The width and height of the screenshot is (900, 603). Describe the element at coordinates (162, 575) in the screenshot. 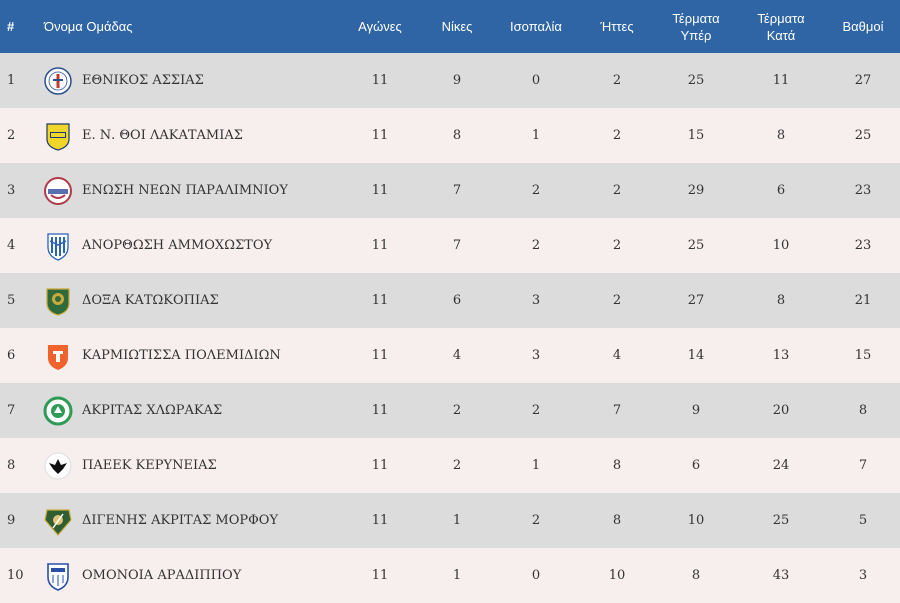

I see `team-name-link: ΟΜΟΝΟΙΑ ΑΡΑΔΙΠΠΟΥ` at that location.